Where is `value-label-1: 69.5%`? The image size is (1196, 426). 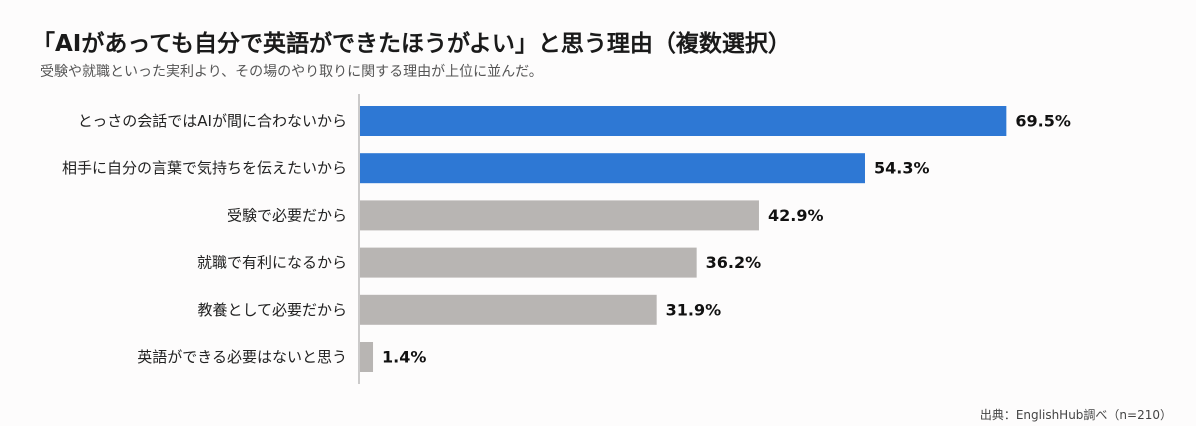 value-label-1: 69.5% is located at coordinates (1043, 121).